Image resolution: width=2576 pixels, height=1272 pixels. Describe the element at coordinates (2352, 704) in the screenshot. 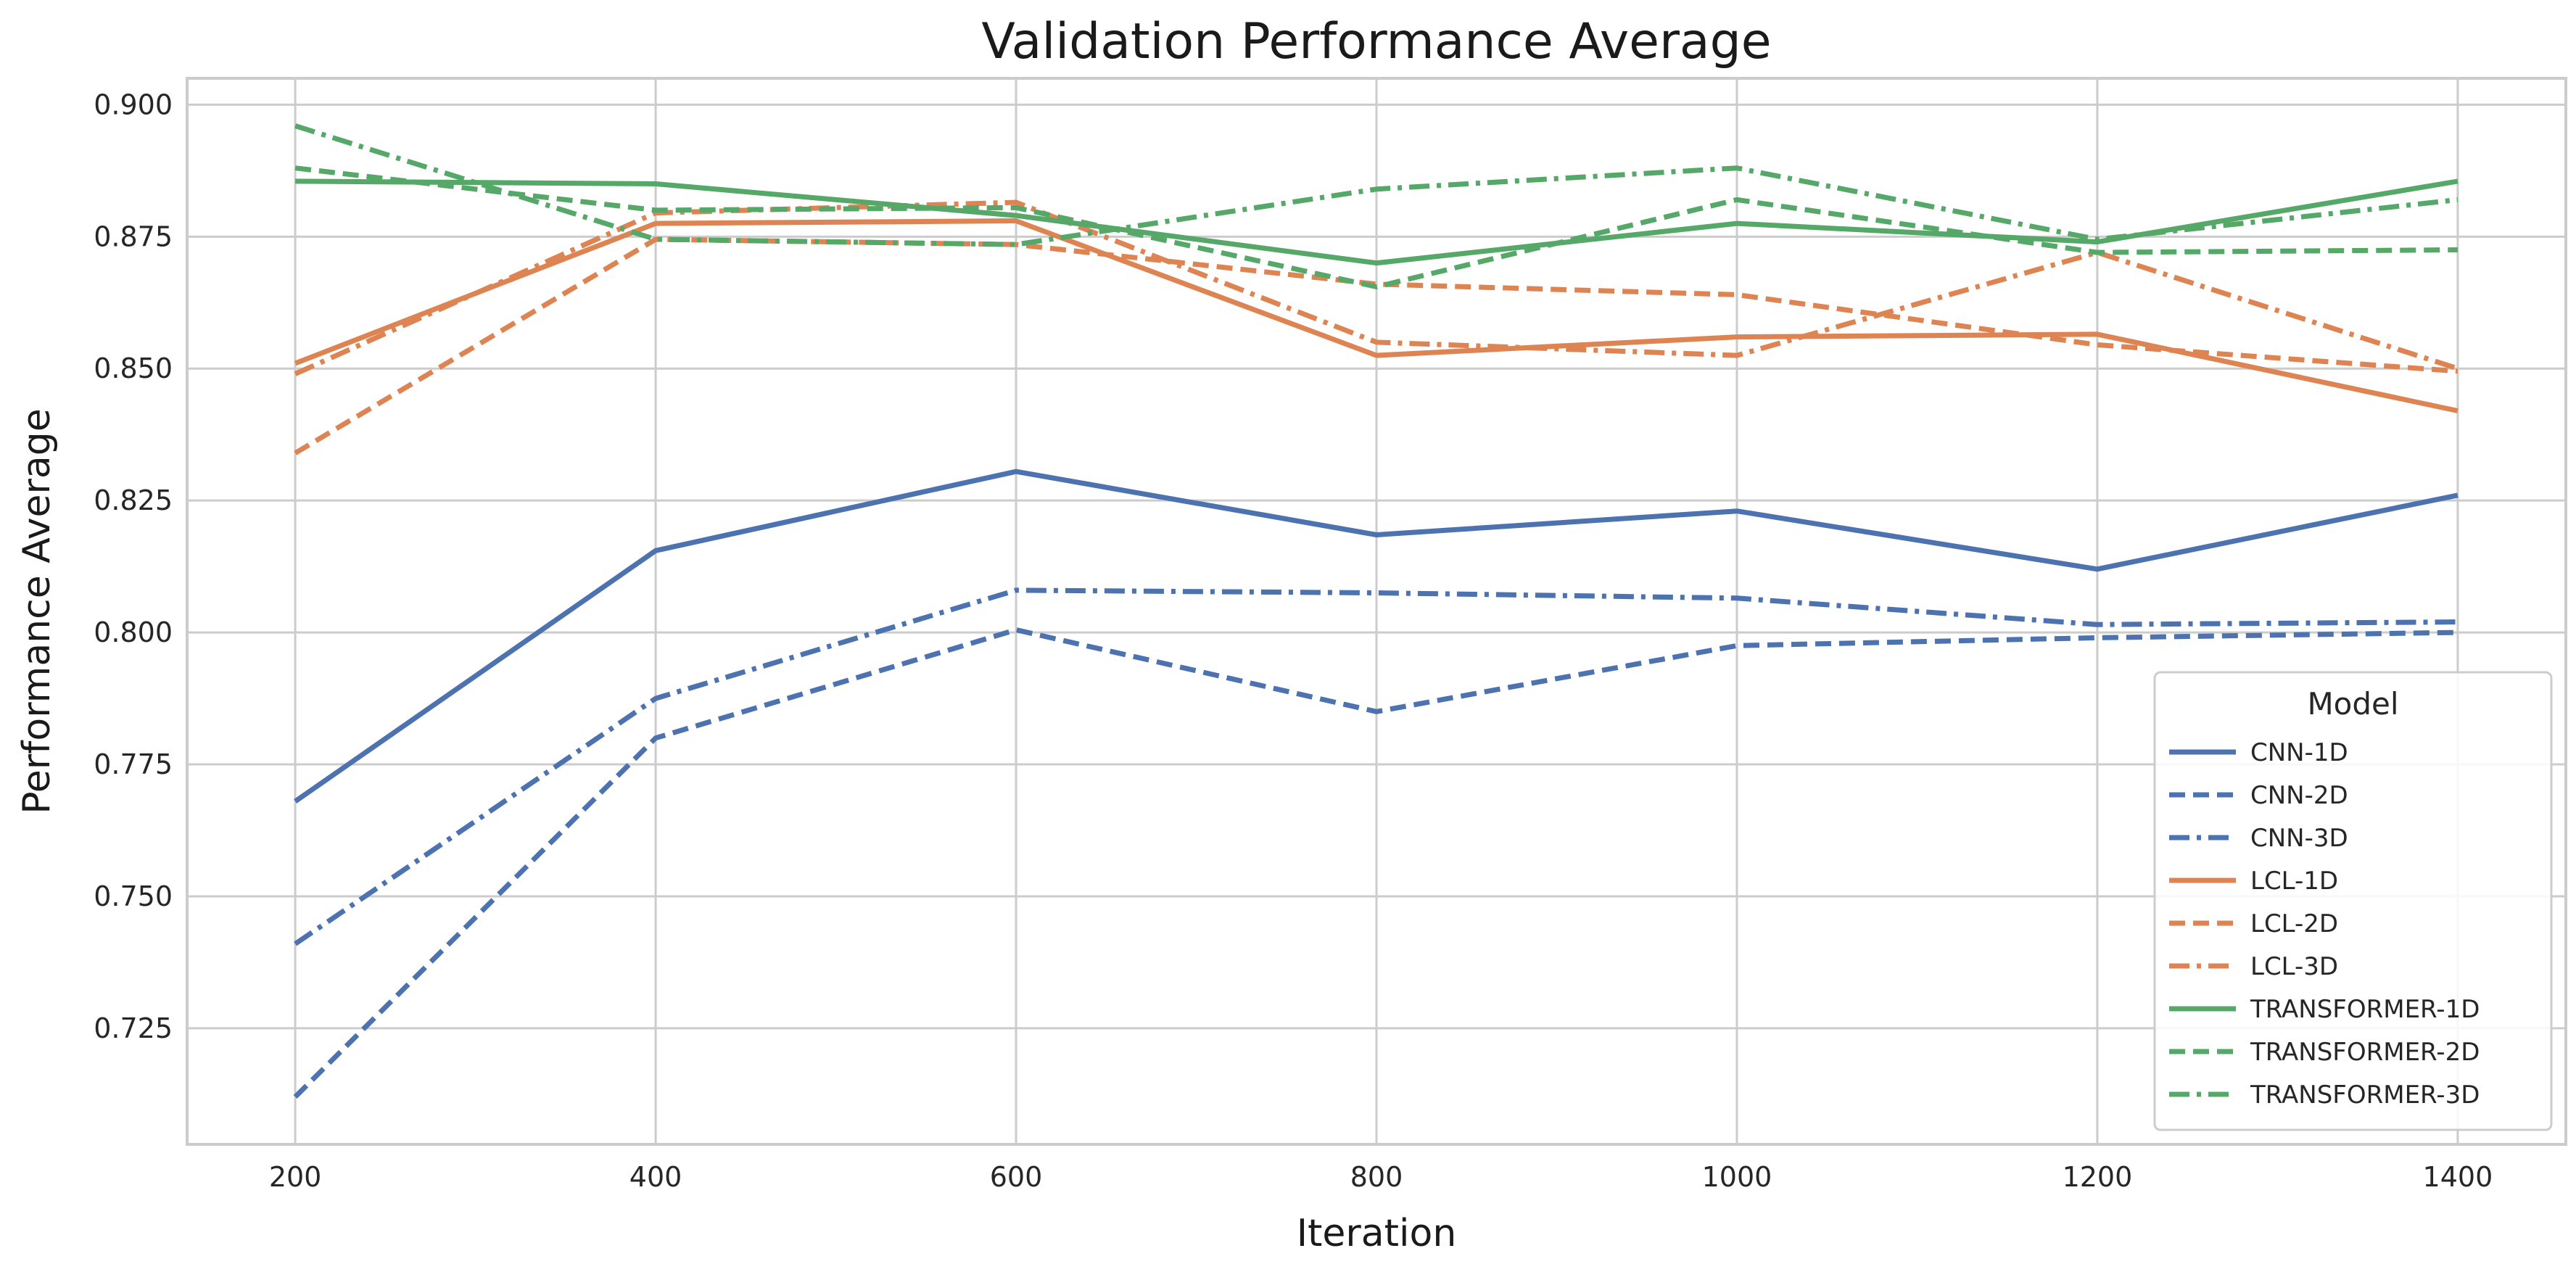

I see `legend-title: Model` at that location.